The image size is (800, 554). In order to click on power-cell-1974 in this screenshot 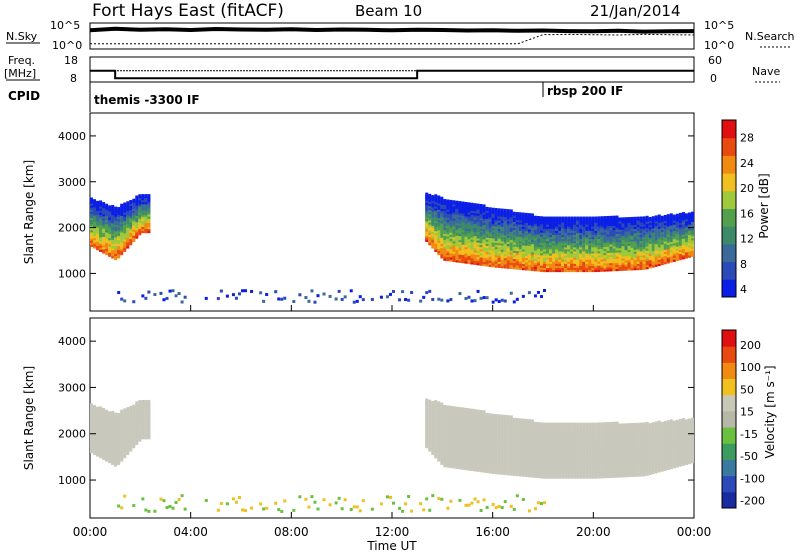, I will do `click(475, 215)`.